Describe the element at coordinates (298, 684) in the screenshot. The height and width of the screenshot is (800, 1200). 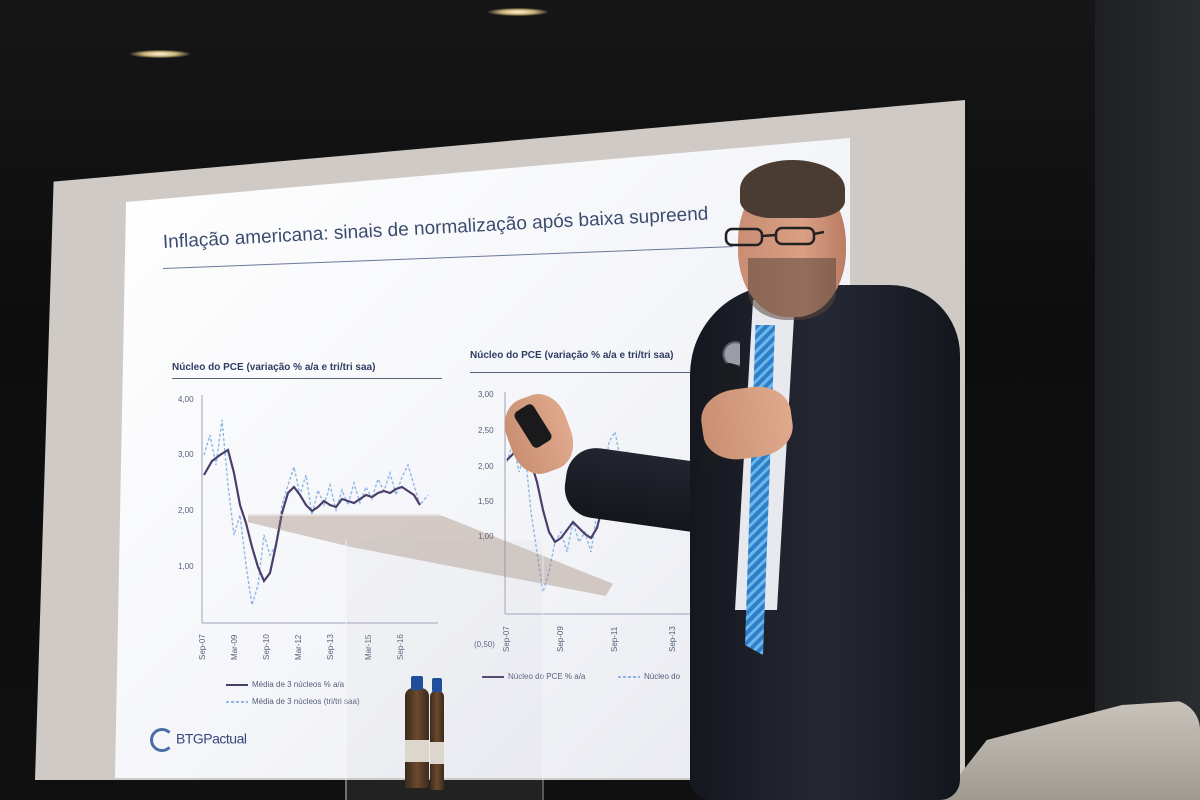
I see `legend-label: Média de 3 núcleos % a/a` at that location.